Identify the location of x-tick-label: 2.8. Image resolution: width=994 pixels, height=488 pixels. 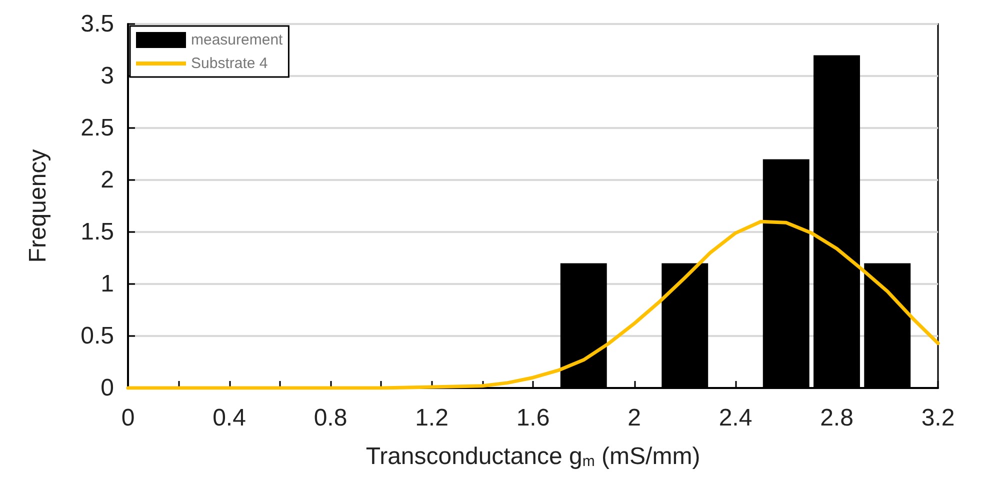
(837, 418).